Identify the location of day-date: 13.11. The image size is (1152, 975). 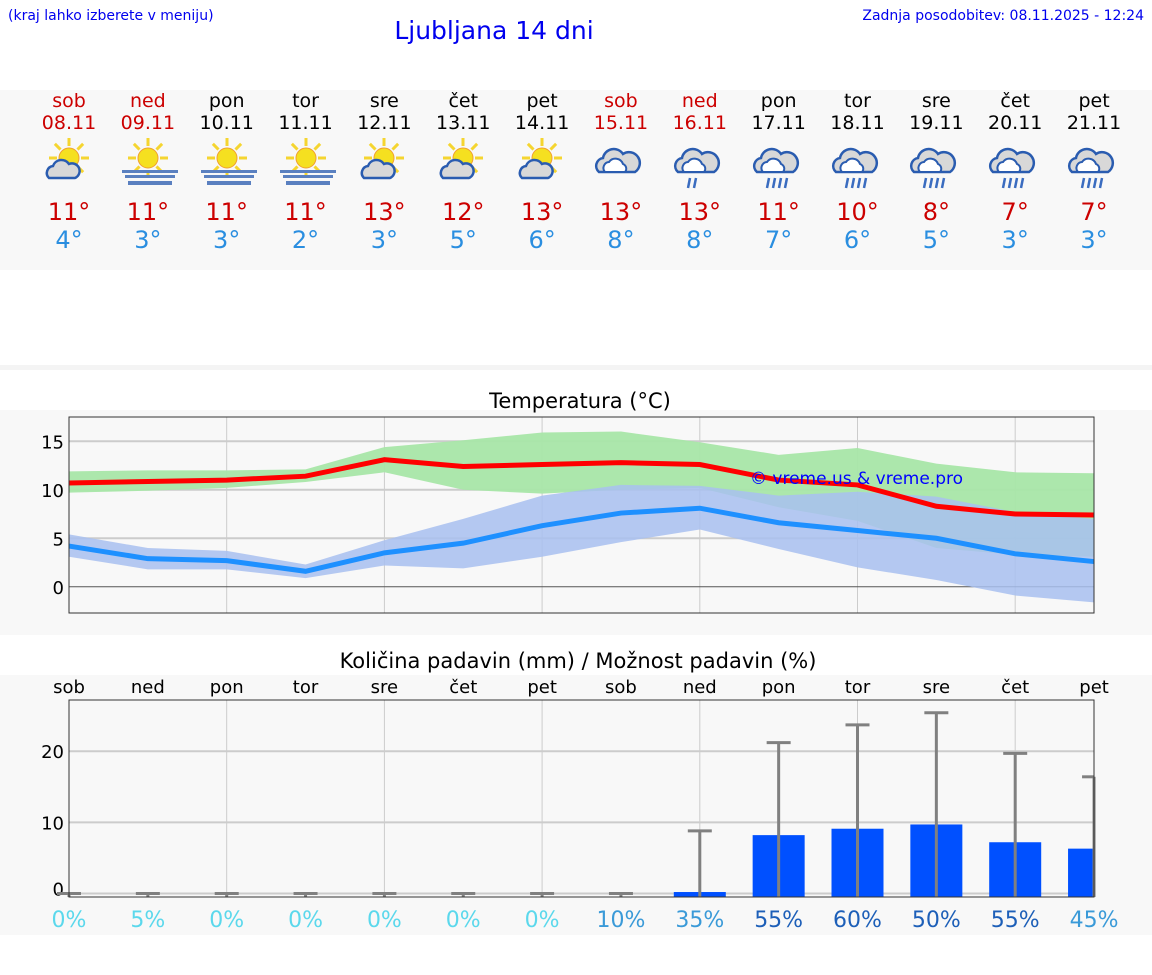
(463, 123).